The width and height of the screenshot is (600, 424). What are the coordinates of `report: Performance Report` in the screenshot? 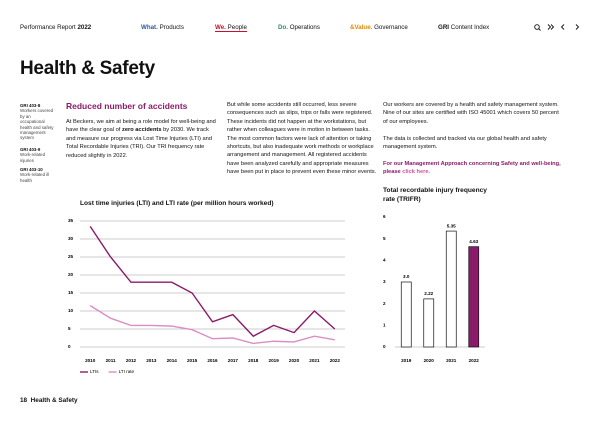 It's located at (48, 27).